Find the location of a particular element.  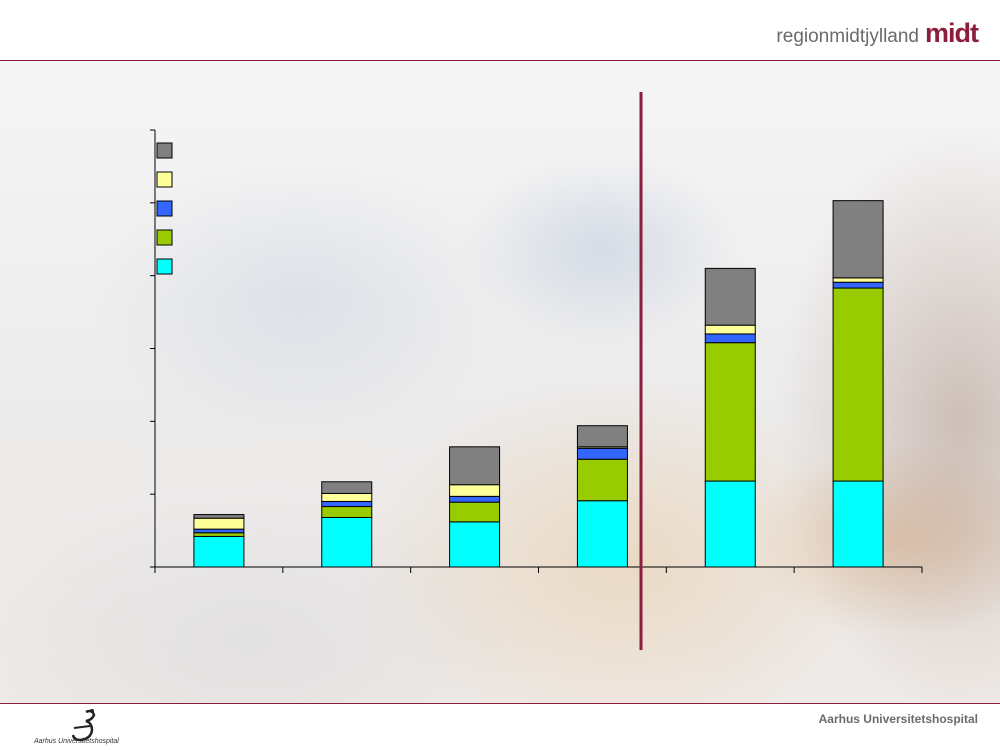

brand-mark: midt is located at coordinates (952, 33).